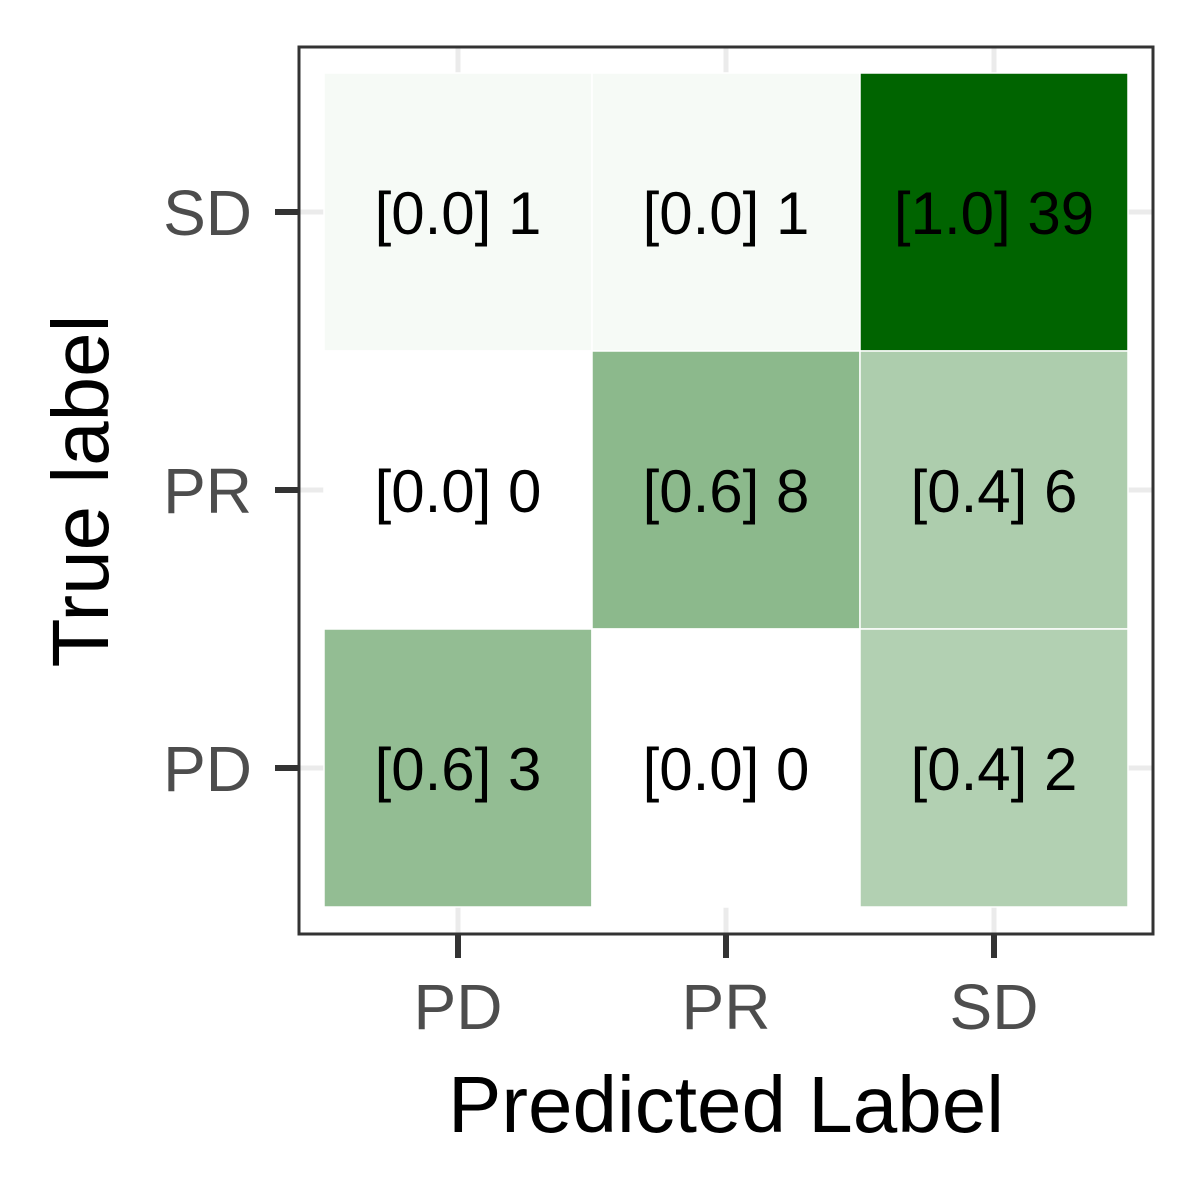 This screenshot has width=1200, height=1200. Describe the element at coordinates (726, 1104) in the screenshot. I see `x-axis-title: Predicted Label` at that location.